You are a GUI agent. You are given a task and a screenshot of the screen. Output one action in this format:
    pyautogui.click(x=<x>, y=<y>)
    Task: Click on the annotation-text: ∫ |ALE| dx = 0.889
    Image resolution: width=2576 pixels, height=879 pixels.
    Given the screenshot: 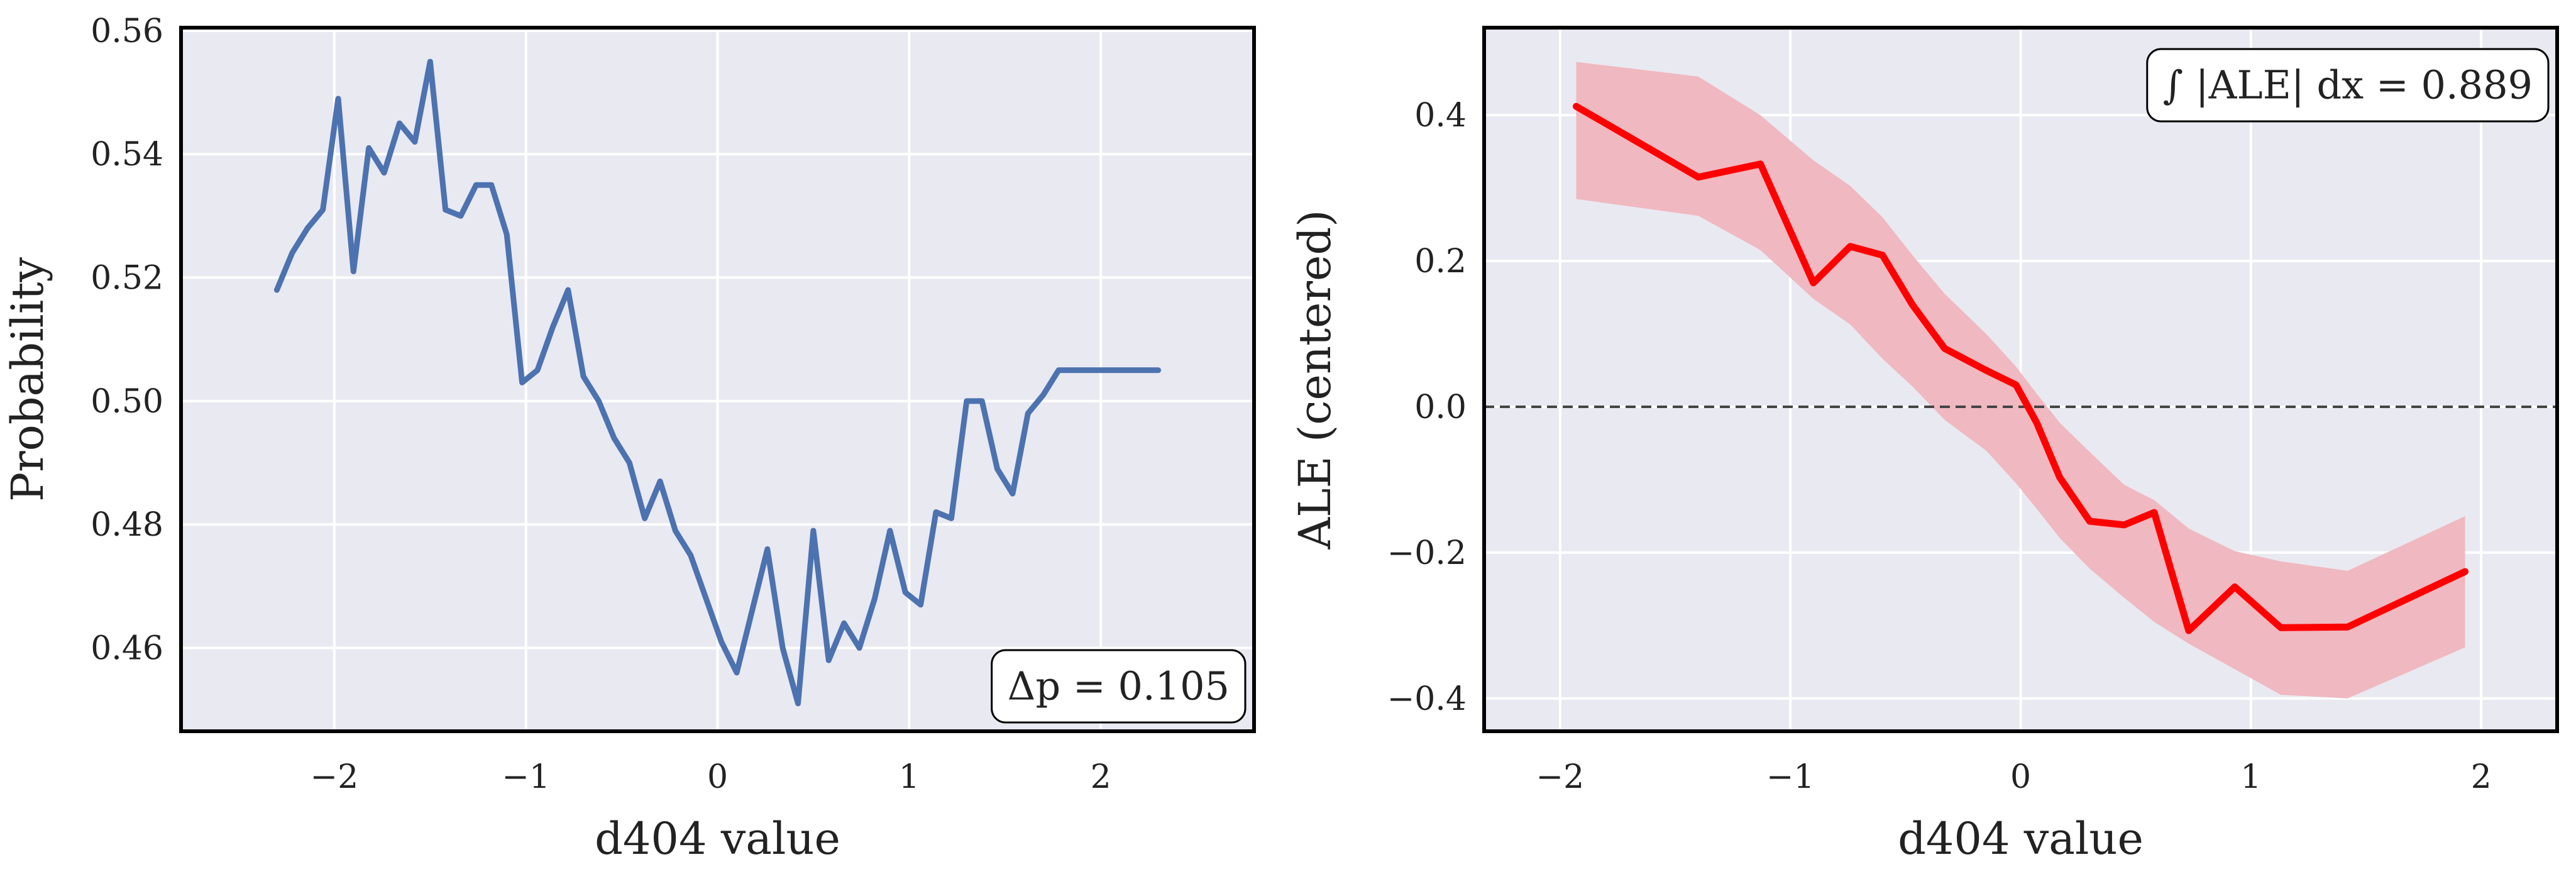 What is the action you would take?
    pyautogui.click(x=2348, y=85)
    